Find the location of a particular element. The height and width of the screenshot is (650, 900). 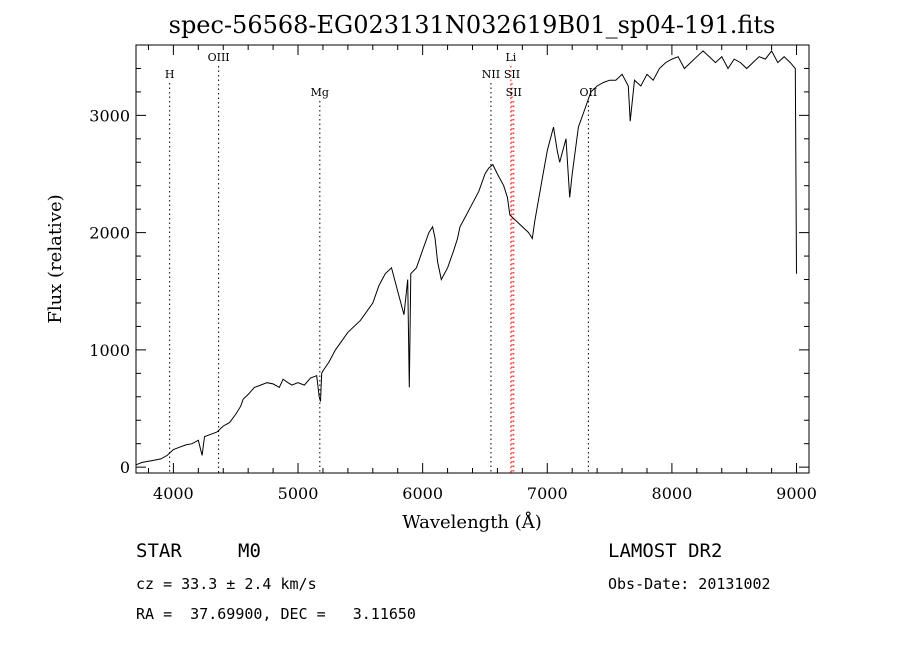

y-tick-label: 2000 is located at coordinates (109, 233).